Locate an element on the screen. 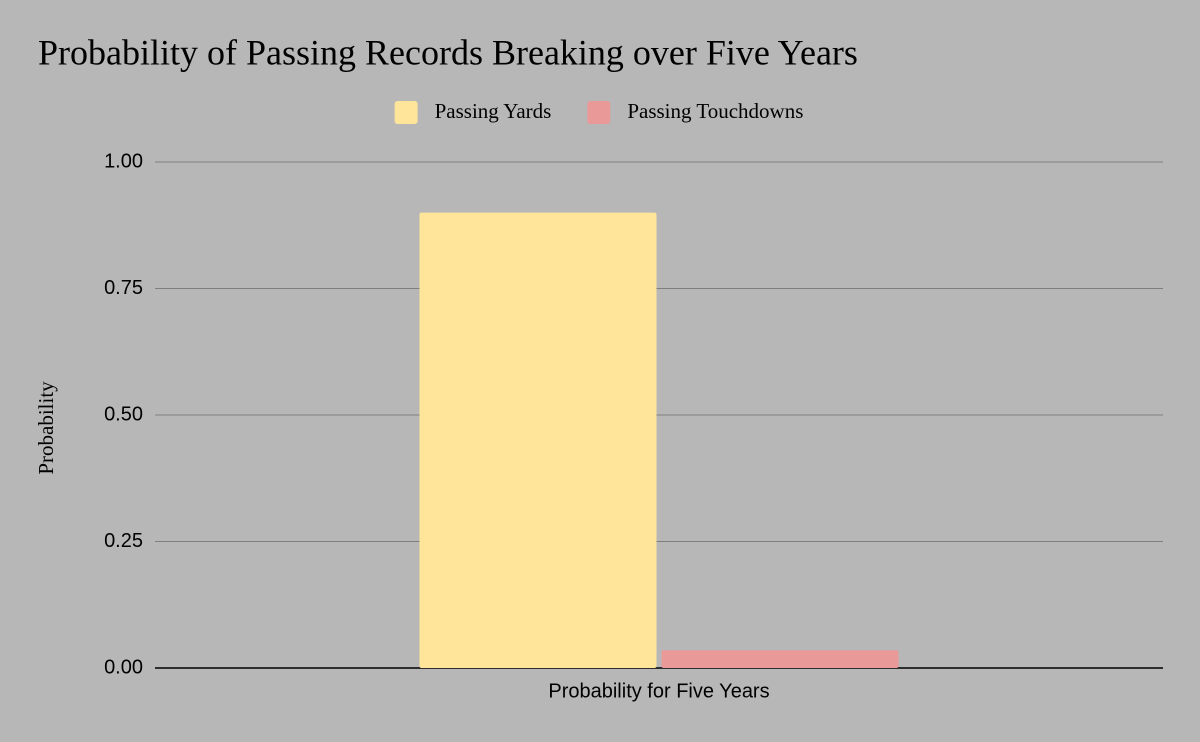 This screenshot has width=1200, height=742. y-tick-label: 0.50 is located at coordinates (123, 414).